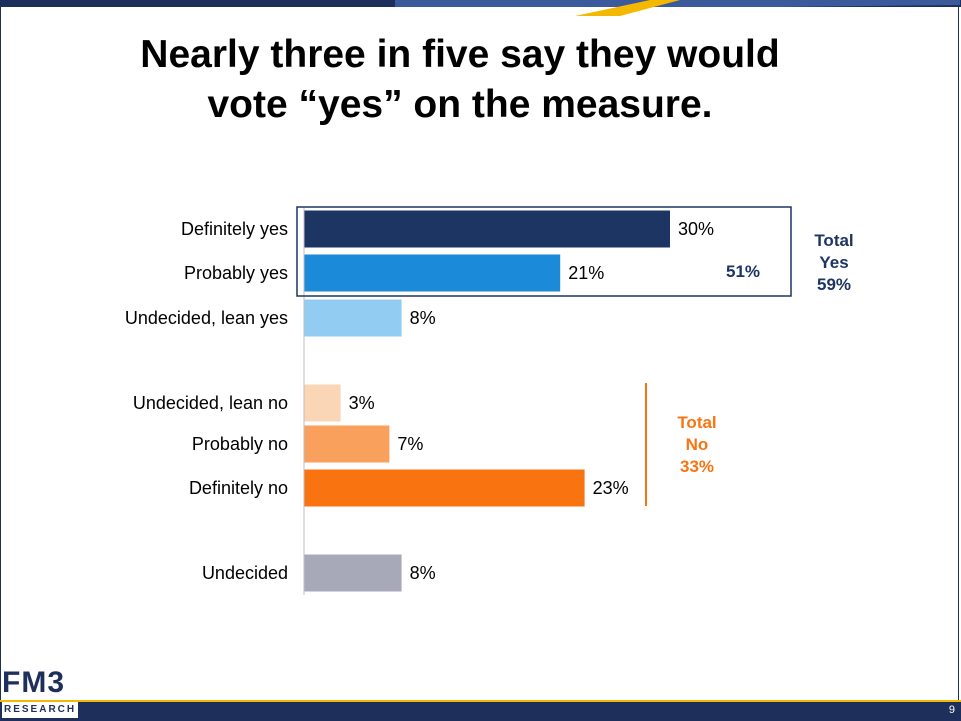 The height and width of the screenshot is (721, 961). What do you see at coordinates (423, 573) in the screenshot?
I see `value-label-6: 8%` at bounding box center [423, 573].